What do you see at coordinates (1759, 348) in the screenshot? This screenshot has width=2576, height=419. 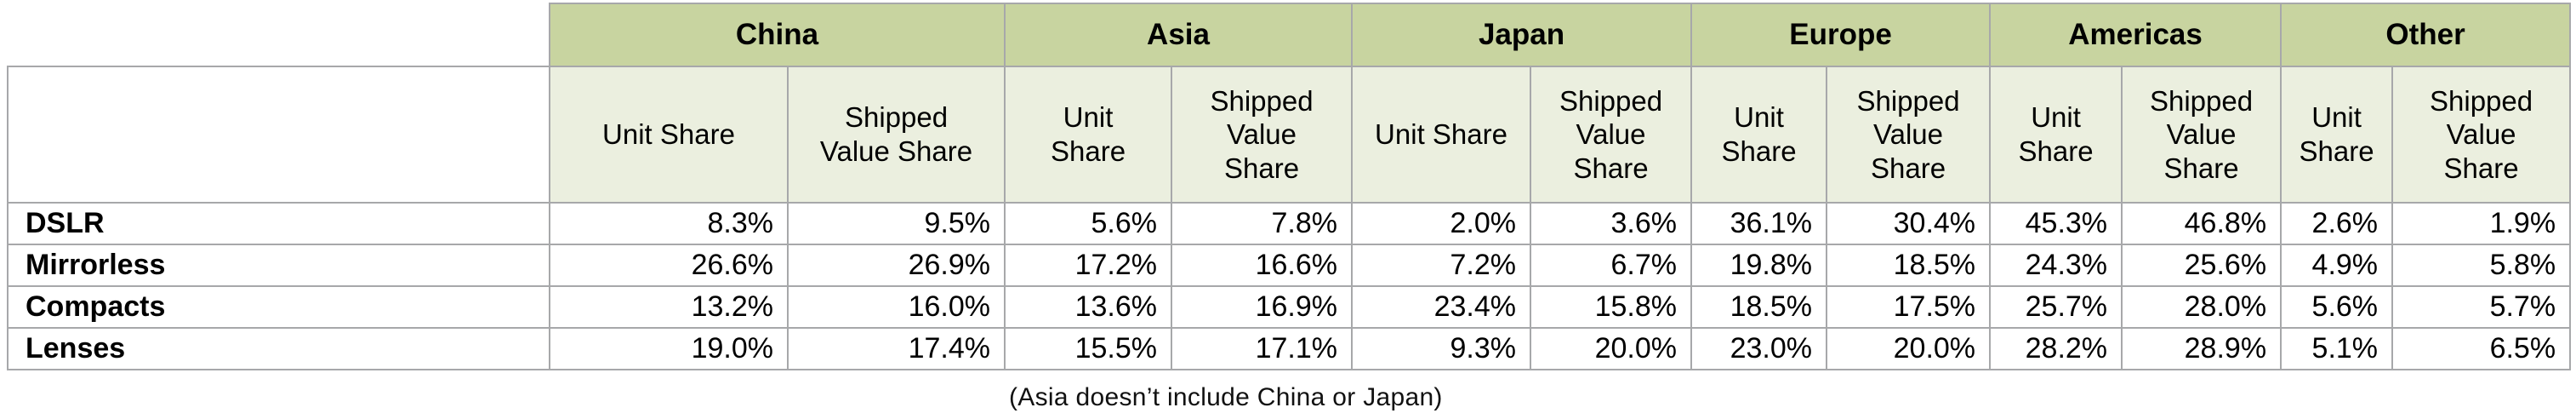 I see `data-cell: 23.0%` at bounding box center [1759, 348].